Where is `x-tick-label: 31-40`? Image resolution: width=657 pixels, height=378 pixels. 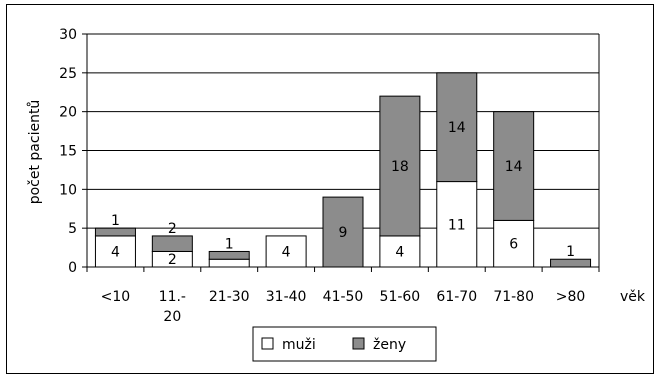
x-tick-label: 31-40 is located at coordinates (286, 297).